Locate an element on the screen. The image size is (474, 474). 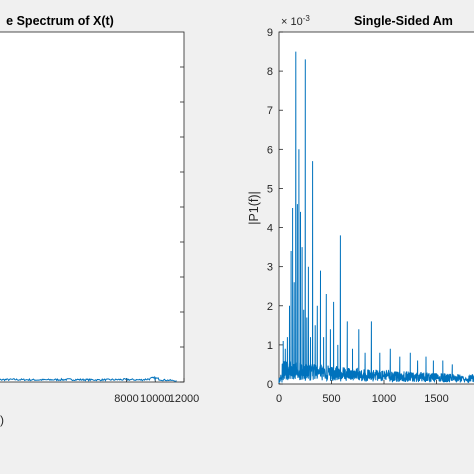
right-x-tick-label: 500 is located at coordinates (331, 399).